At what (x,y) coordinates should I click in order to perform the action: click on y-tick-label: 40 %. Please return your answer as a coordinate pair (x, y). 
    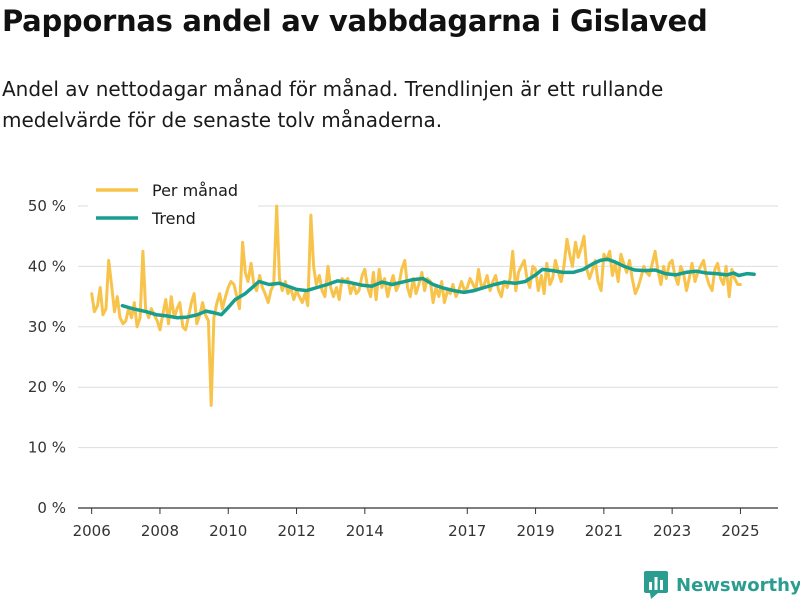
    Looking at the image, I should click on (47, 266).